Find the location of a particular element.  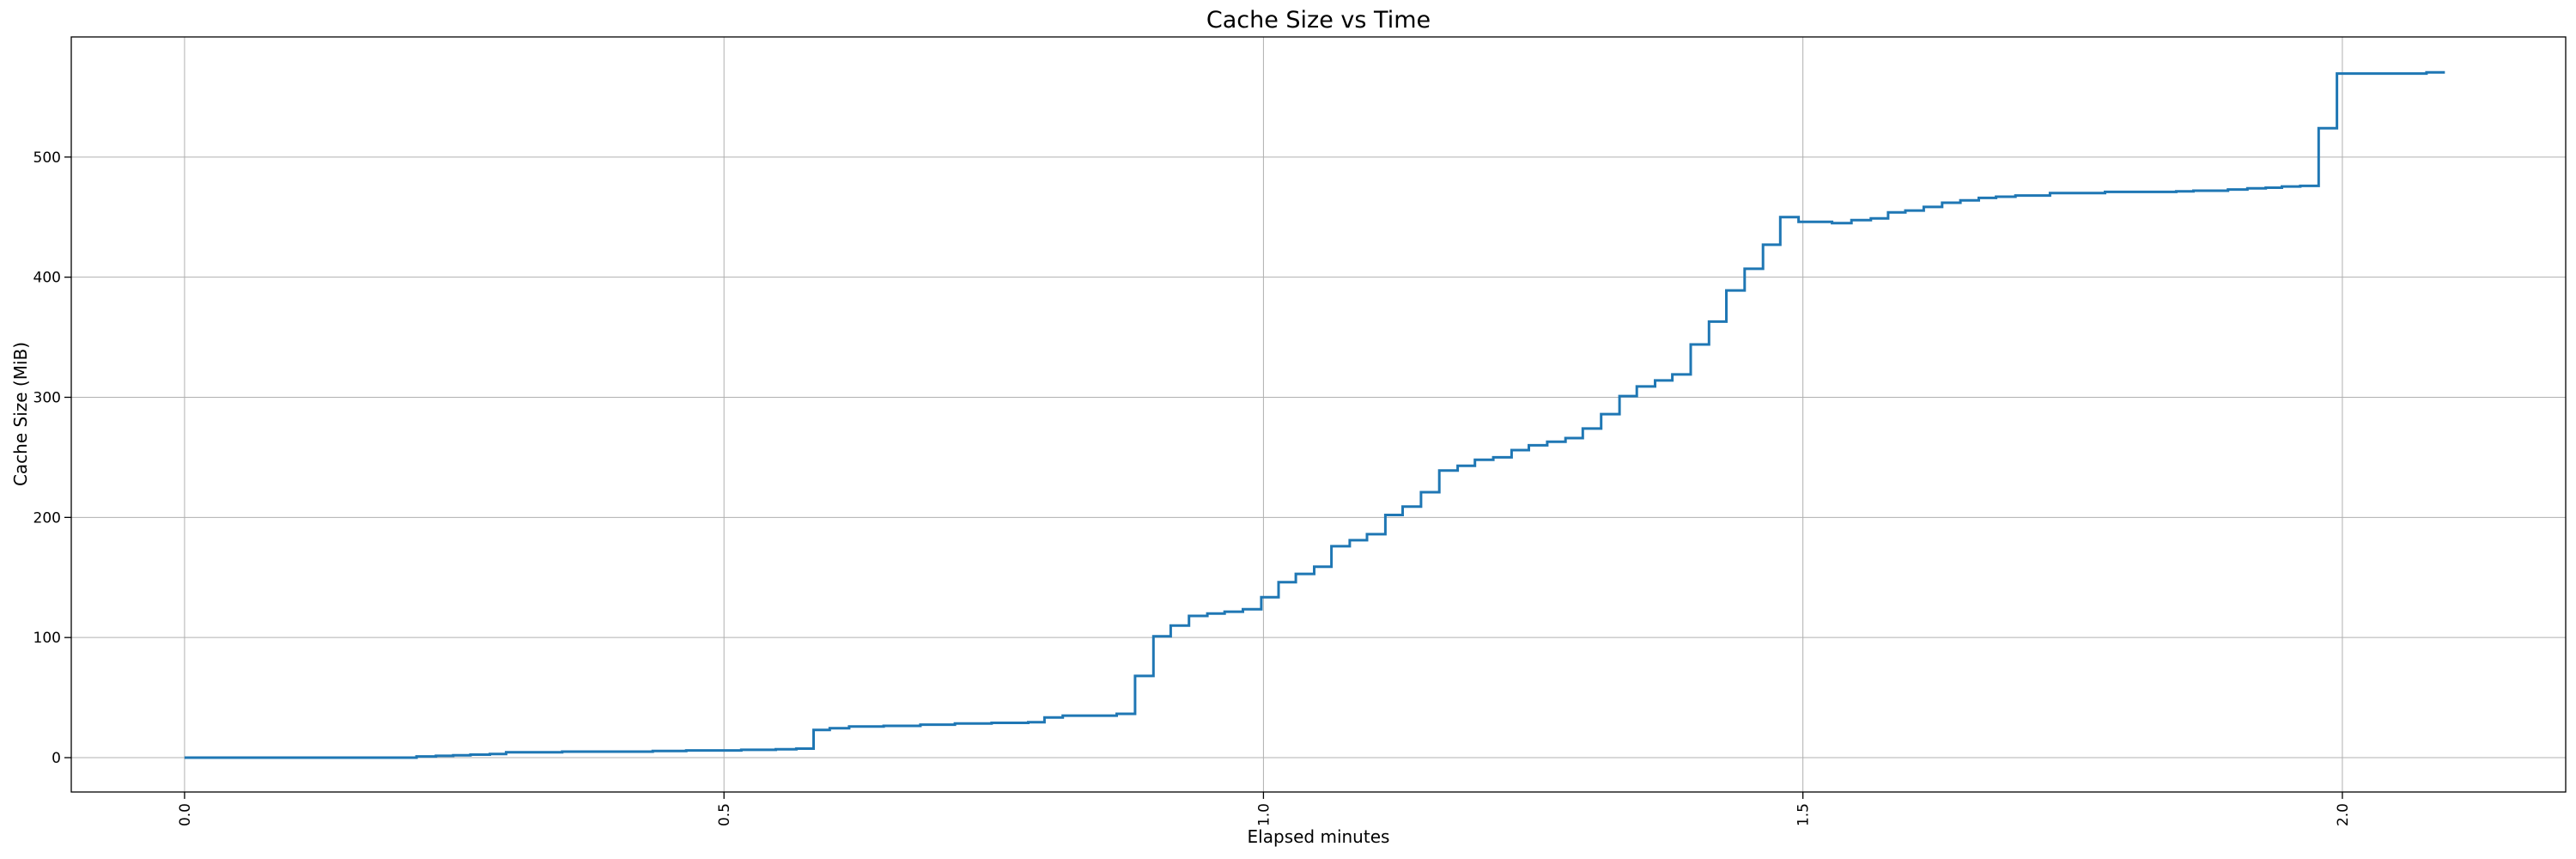

x-tick-label: 0.5 is located at coordinates (724, 814).